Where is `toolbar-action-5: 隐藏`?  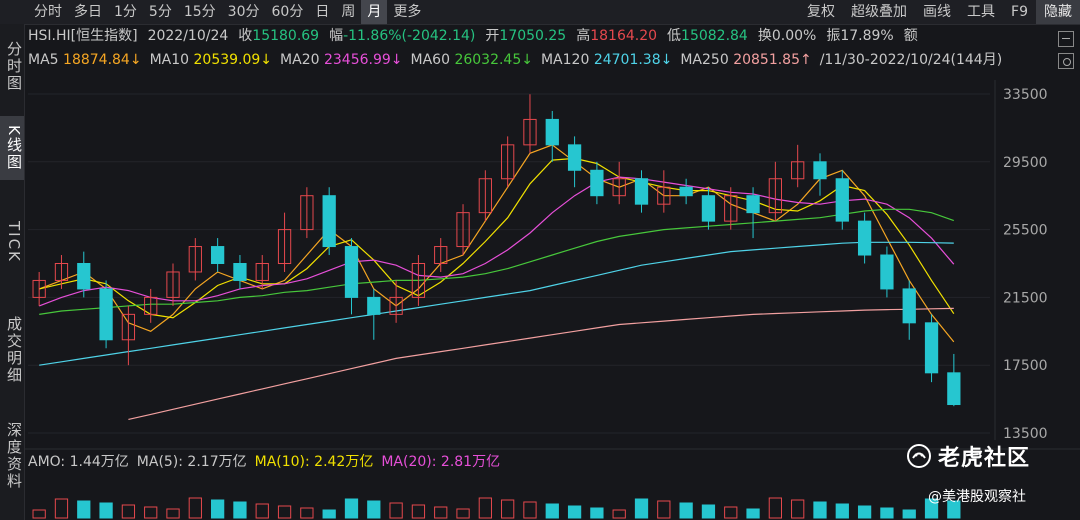
toolbar-action-5: 隐藏 is located at coordinates (1058, 12).